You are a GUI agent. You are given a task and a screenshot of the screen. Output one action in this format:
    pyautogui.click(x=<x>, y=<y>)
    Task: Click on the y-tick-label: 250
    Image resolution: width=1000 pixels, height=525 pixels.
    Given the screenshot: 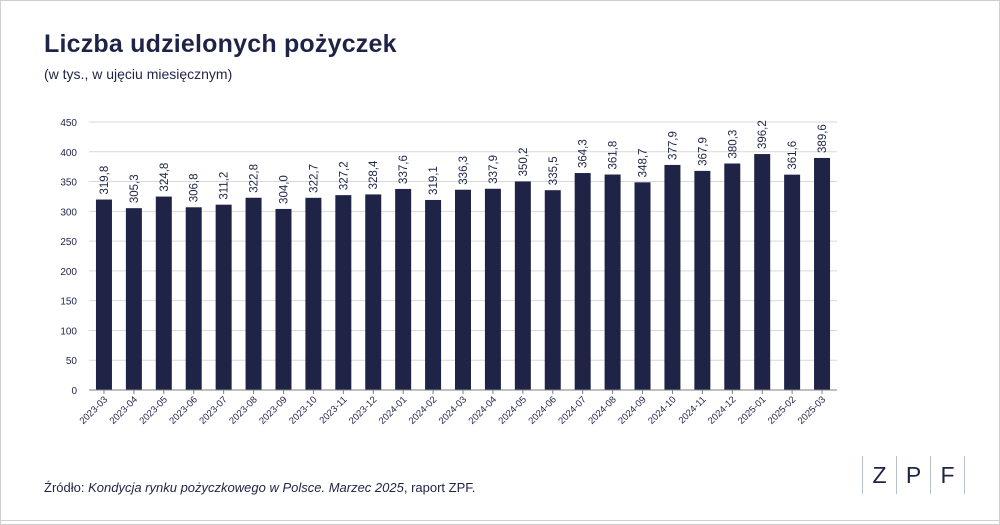 What is the action you would take?
    pyautogui.click(x=68, y=242)
    